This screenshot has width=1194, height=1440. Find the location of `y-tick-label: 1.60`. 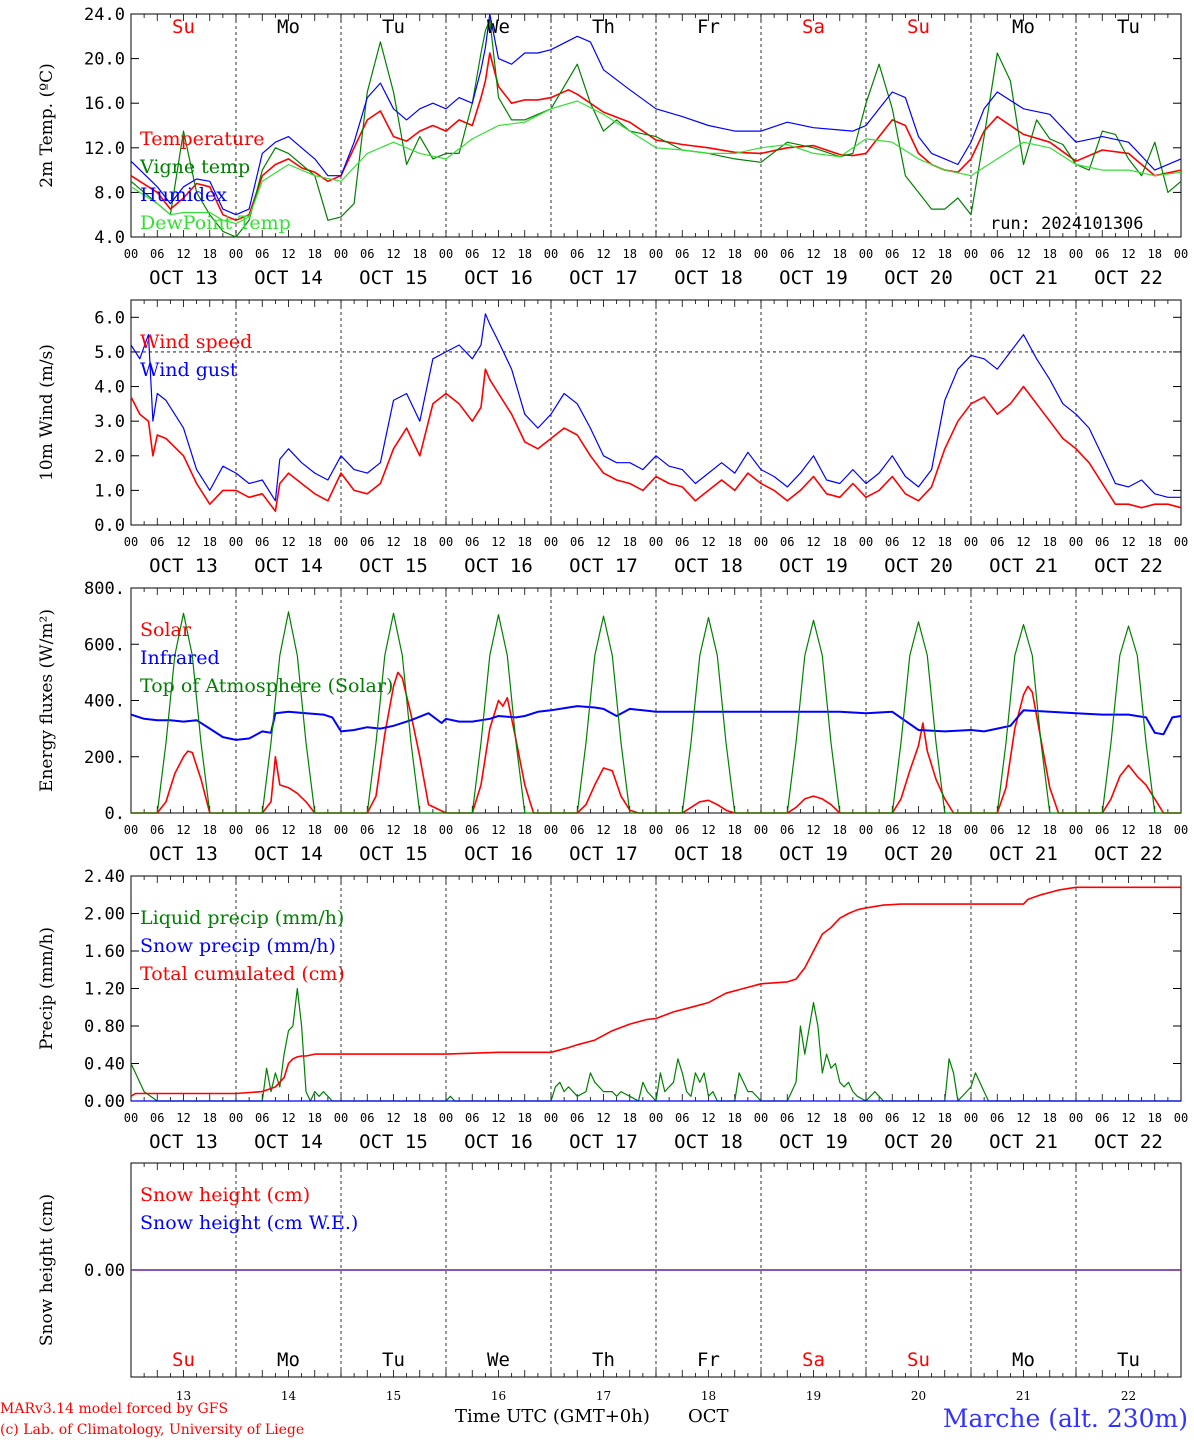

y-tick-label: 1.60 is located at coordinates (104, 952).